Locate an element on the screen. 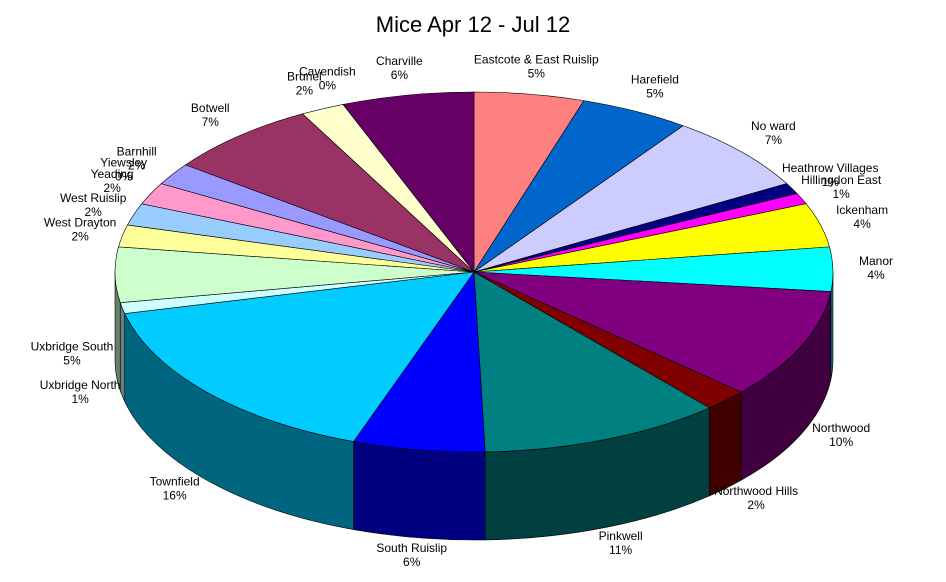  slice-label: Hillingdon East is located at coordinates (841, 180).